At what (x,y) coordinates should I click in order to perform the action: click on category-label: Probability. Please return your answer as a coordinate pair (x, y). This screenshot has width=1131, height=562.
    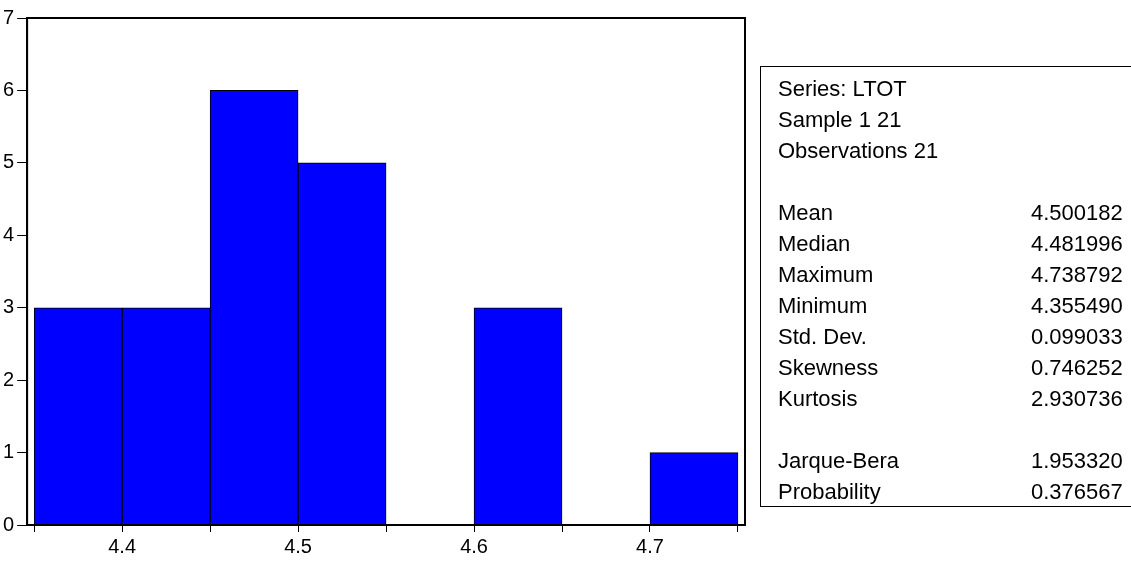
    Looking at the image, I should click on (830, 492).